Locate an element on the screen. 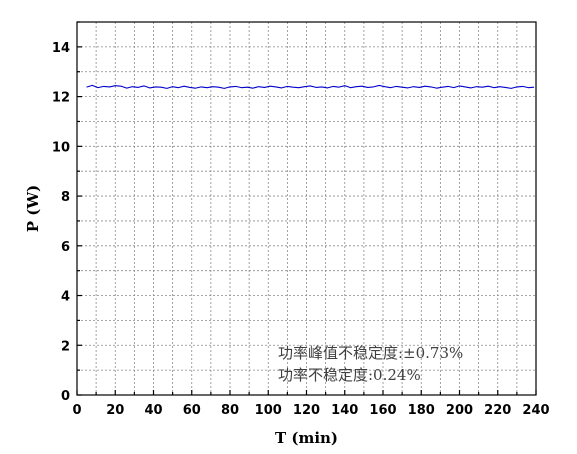  x-tick-label: 40 is located at coordinates (153, 410).